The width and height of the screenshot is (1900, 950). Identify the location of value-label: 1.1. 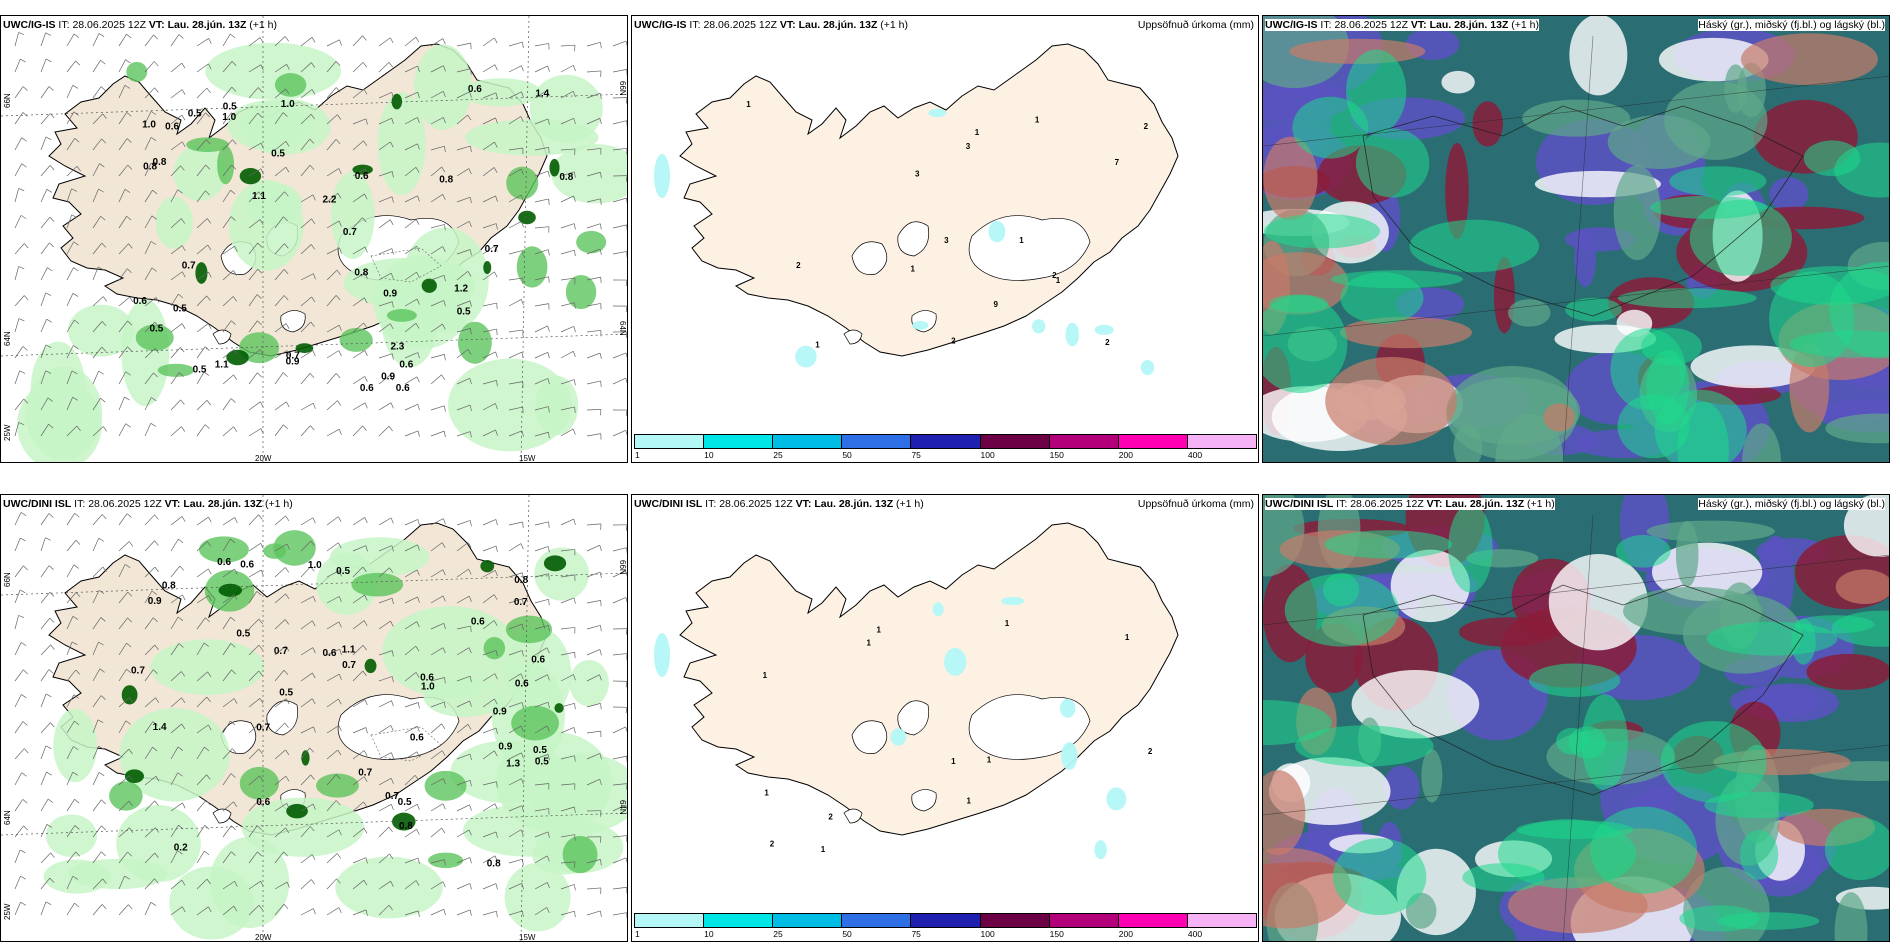
(349, 650).